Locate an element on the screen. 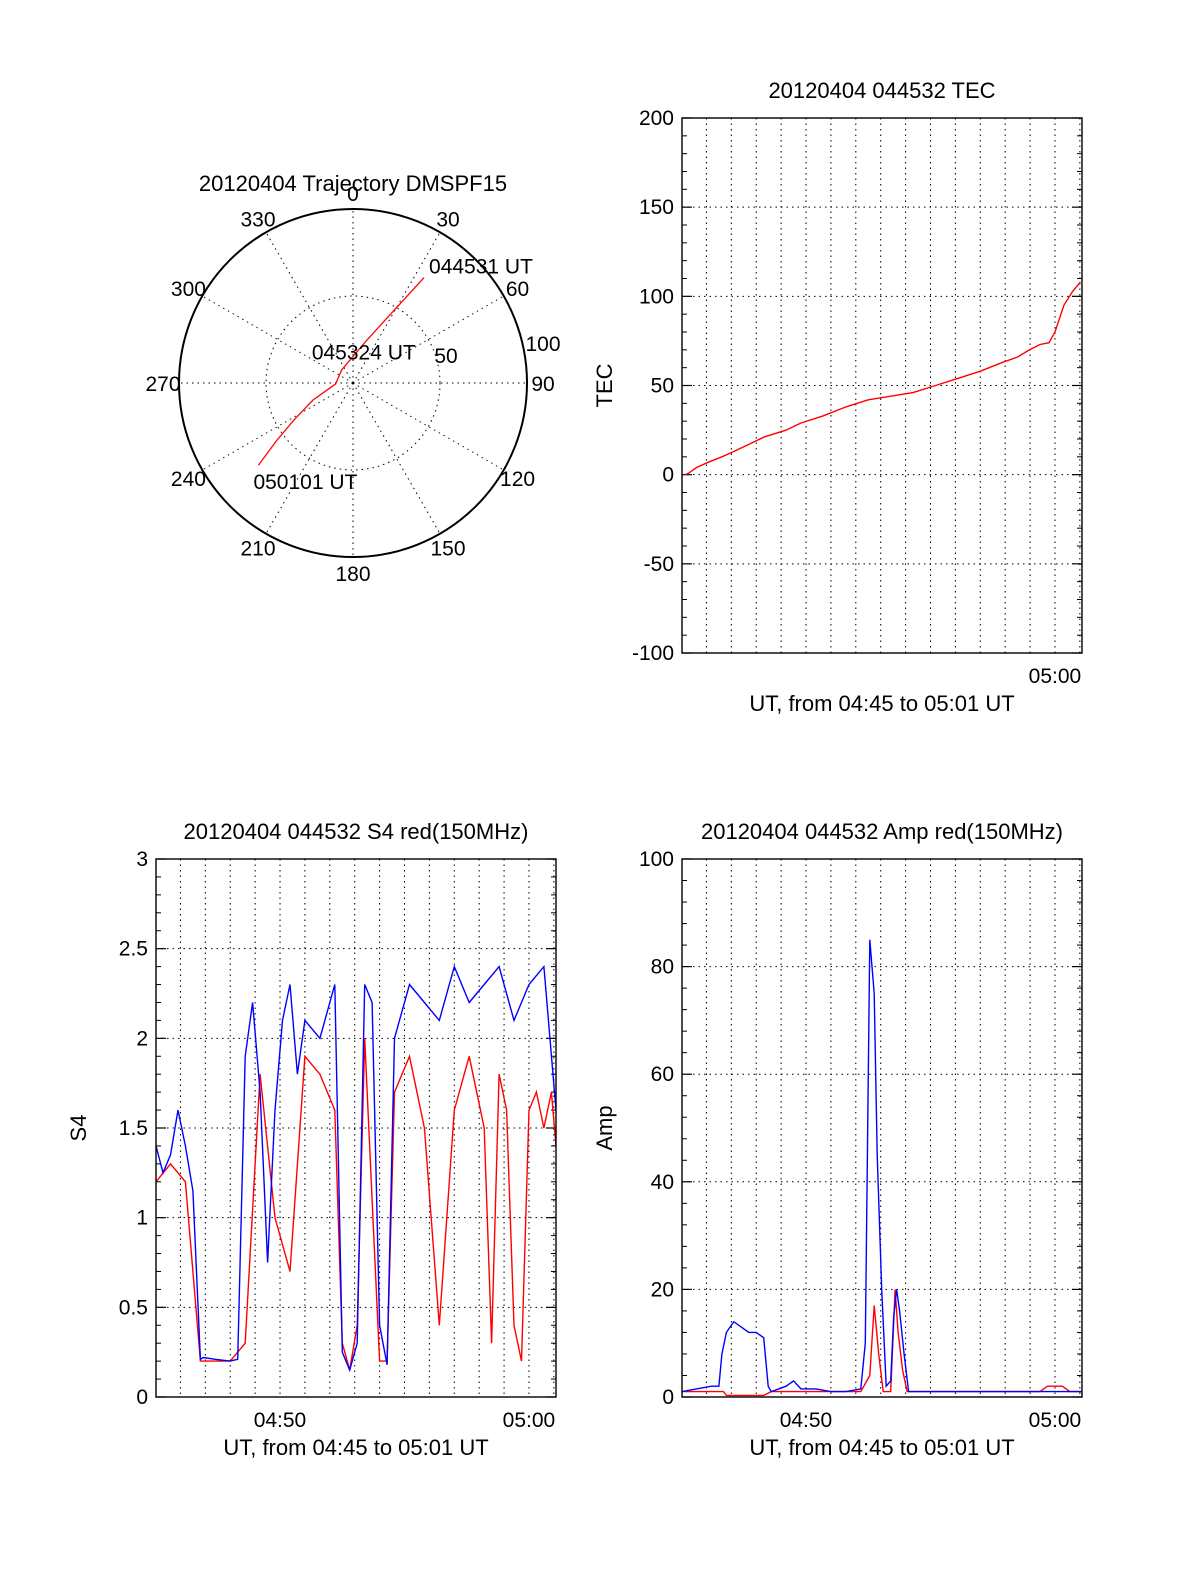 This screenshot has height=1575, width=1200. polar-radial-ring is located at coordinates (353, 383).